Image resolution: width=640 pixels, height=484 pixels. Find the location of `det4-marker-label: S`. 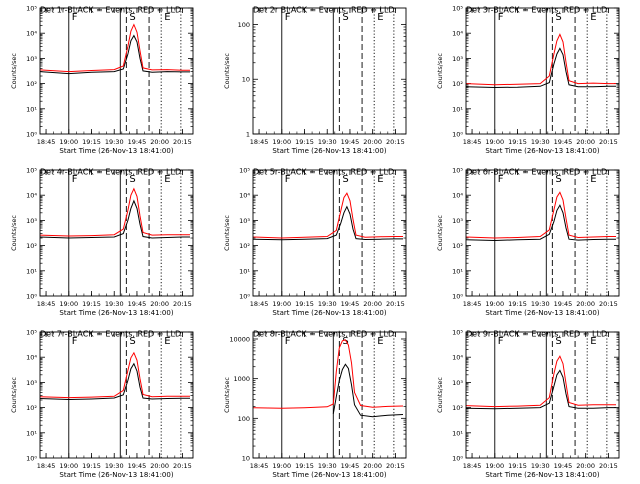

det4-marker-label: S is located at coordinates (132, 179).